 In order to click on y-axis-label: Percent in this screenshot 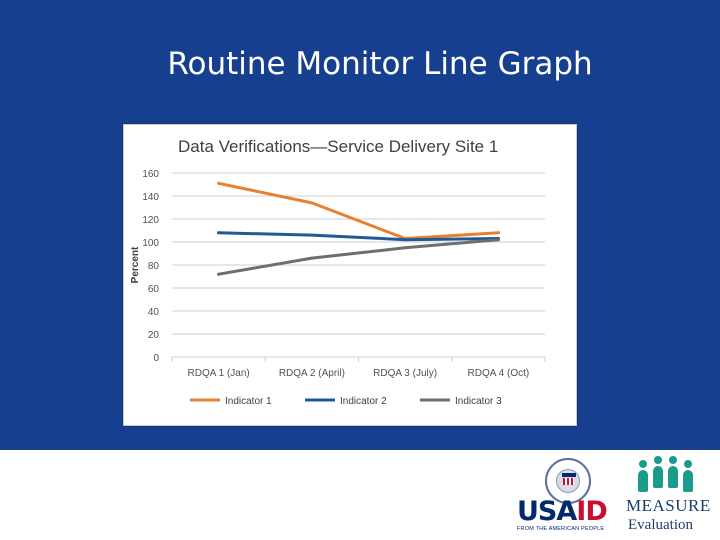, I will do `click(135, 264)`.